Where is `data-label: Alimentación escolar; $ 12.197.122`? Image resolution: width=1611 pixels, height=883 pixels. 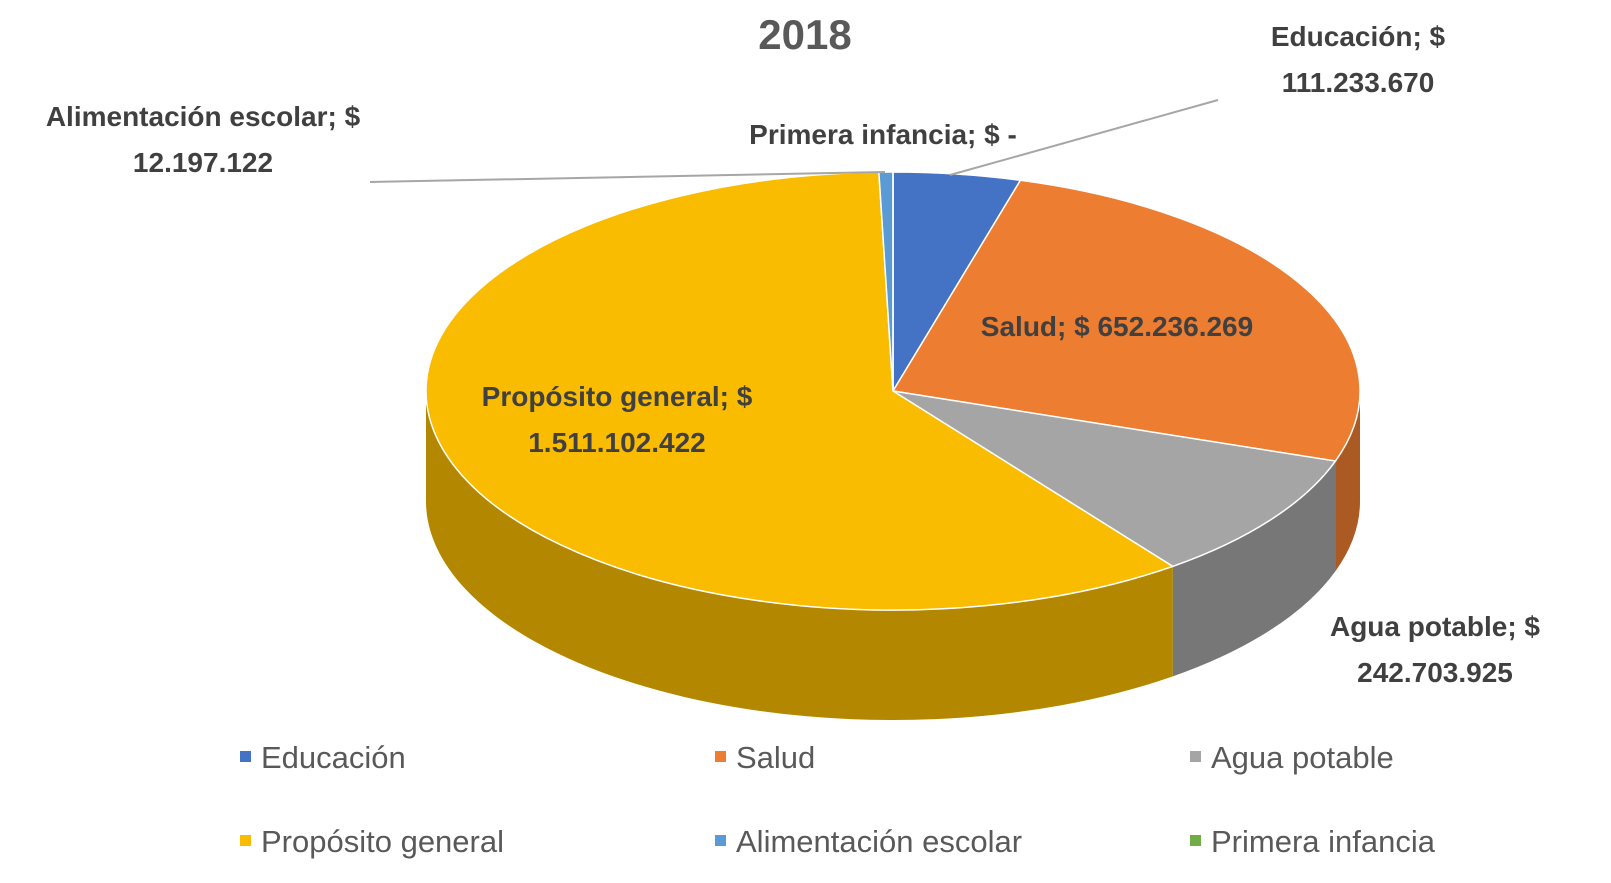
data-label: Alimentación escolar; $ 12.197.122 is located at coordinates (203, 139).